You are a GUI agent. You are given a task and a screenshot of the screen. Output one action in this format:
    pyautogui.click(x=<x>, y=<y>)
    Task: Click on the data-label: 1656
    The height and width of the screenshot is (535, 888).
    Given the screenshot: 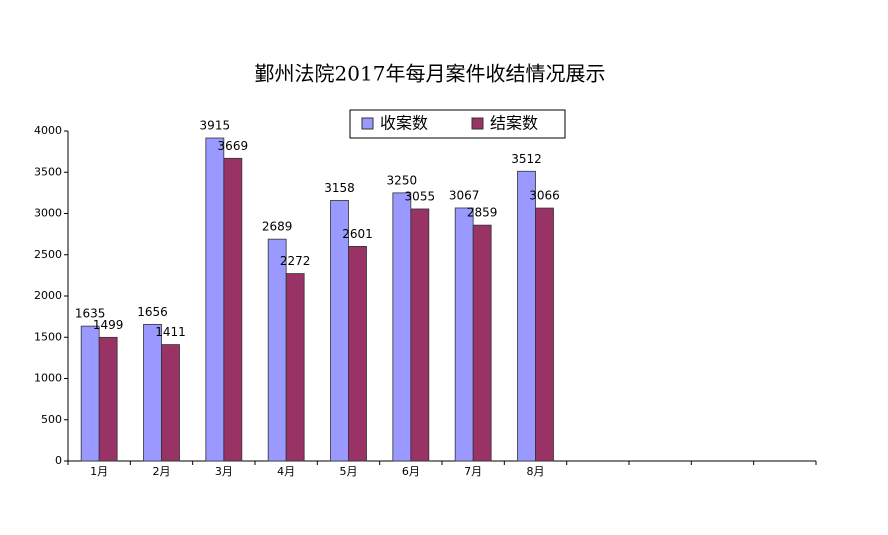 What is the action you would take?
    pyautogui.click(x=152, y=312)
    